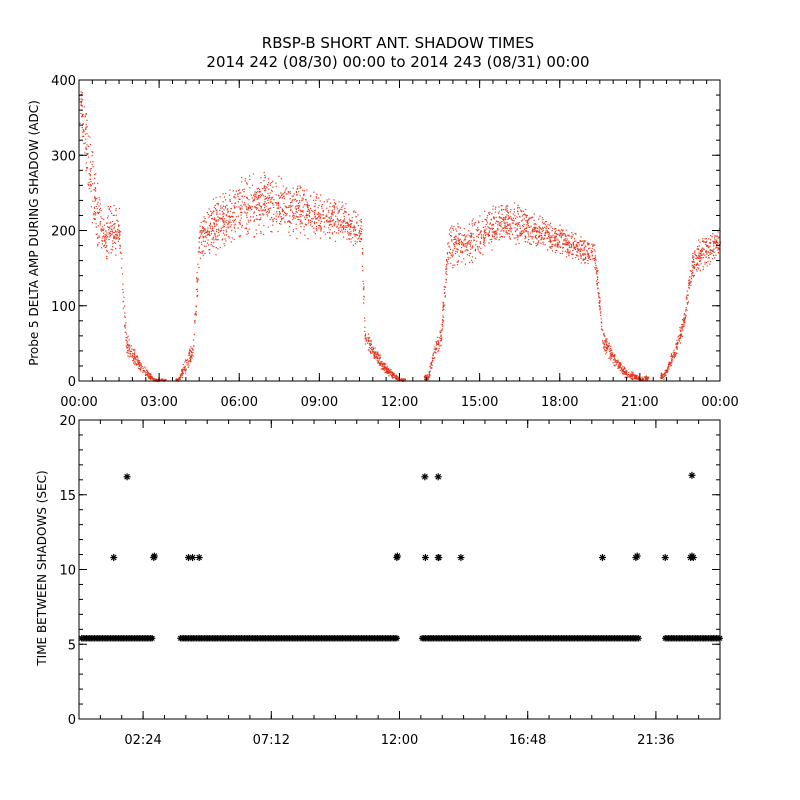  What do you see at coordinates (34, 233) in the screenshot?
I see `top-y-axis-label: Probe 5 DELTA AMP DURING SHADOW (ADC)` at bounding box center [34, 233].